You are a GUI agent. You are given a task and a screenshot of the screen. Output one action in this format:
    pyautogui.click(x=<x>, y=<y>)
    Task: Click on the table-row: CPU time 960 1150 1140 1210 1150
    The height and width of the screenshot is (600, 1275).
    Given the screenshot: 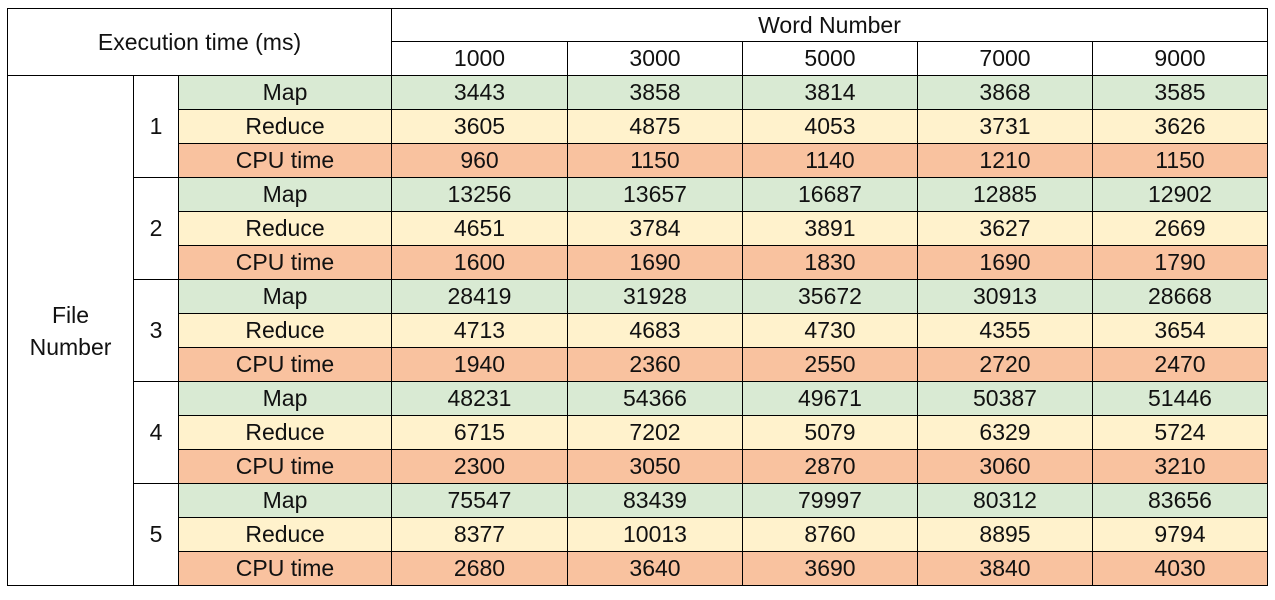 What is the action you would take?
    pyautogui.click(x=638, y=160)
    